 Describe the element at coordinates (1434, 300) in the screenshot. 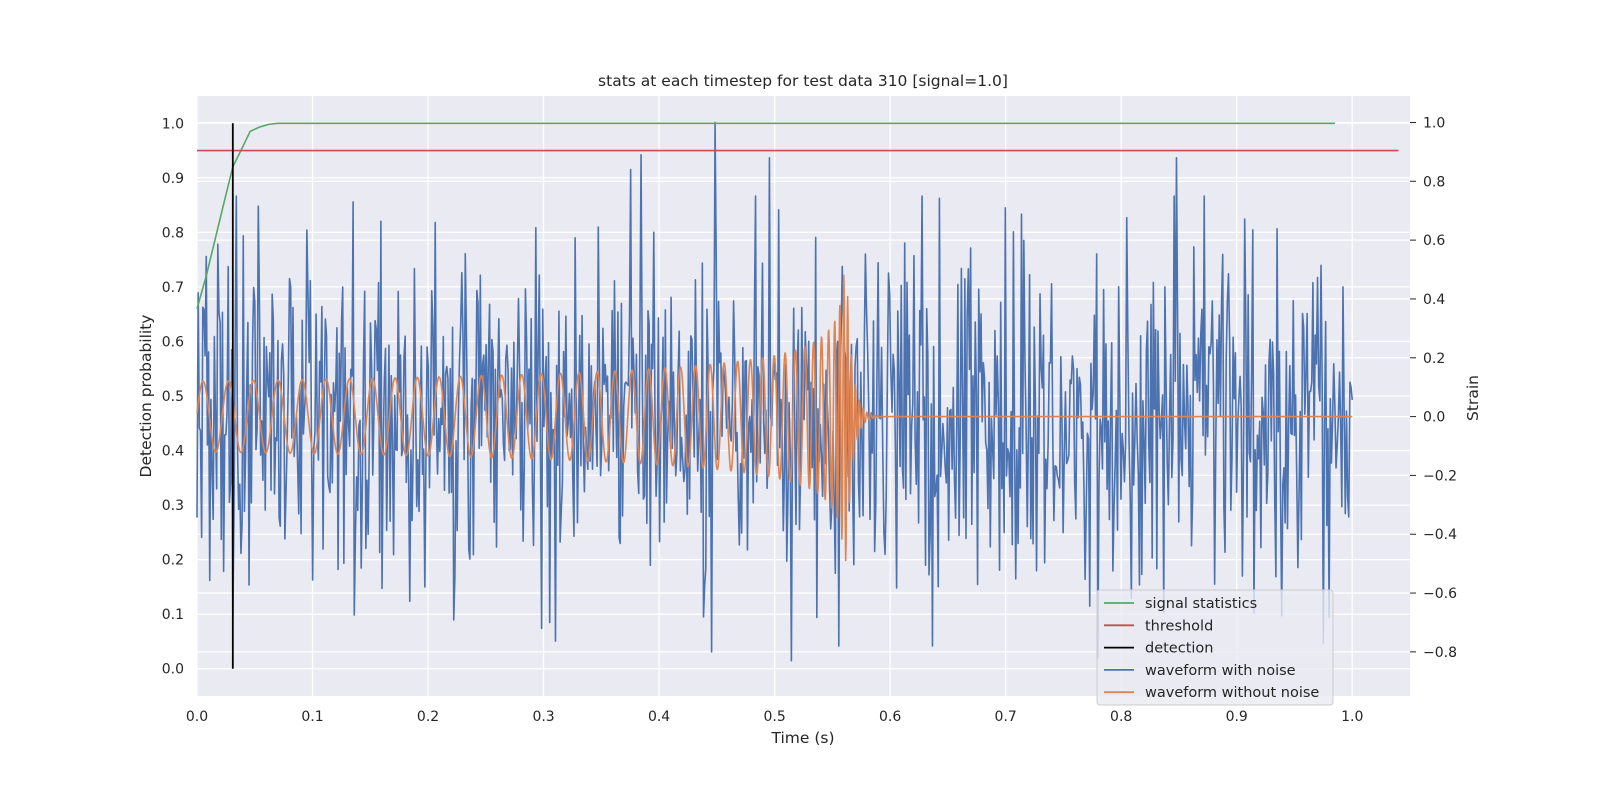

I see `y-tick-label-right: 0.4` at that location.